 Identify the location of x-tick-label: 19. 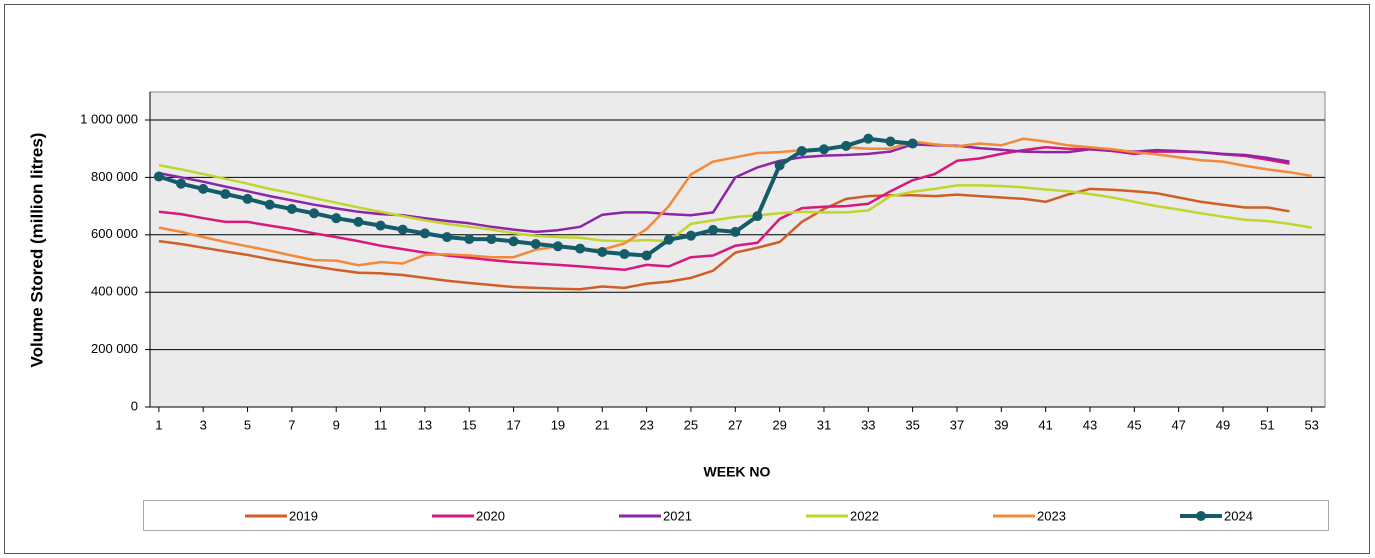
(558, 424).